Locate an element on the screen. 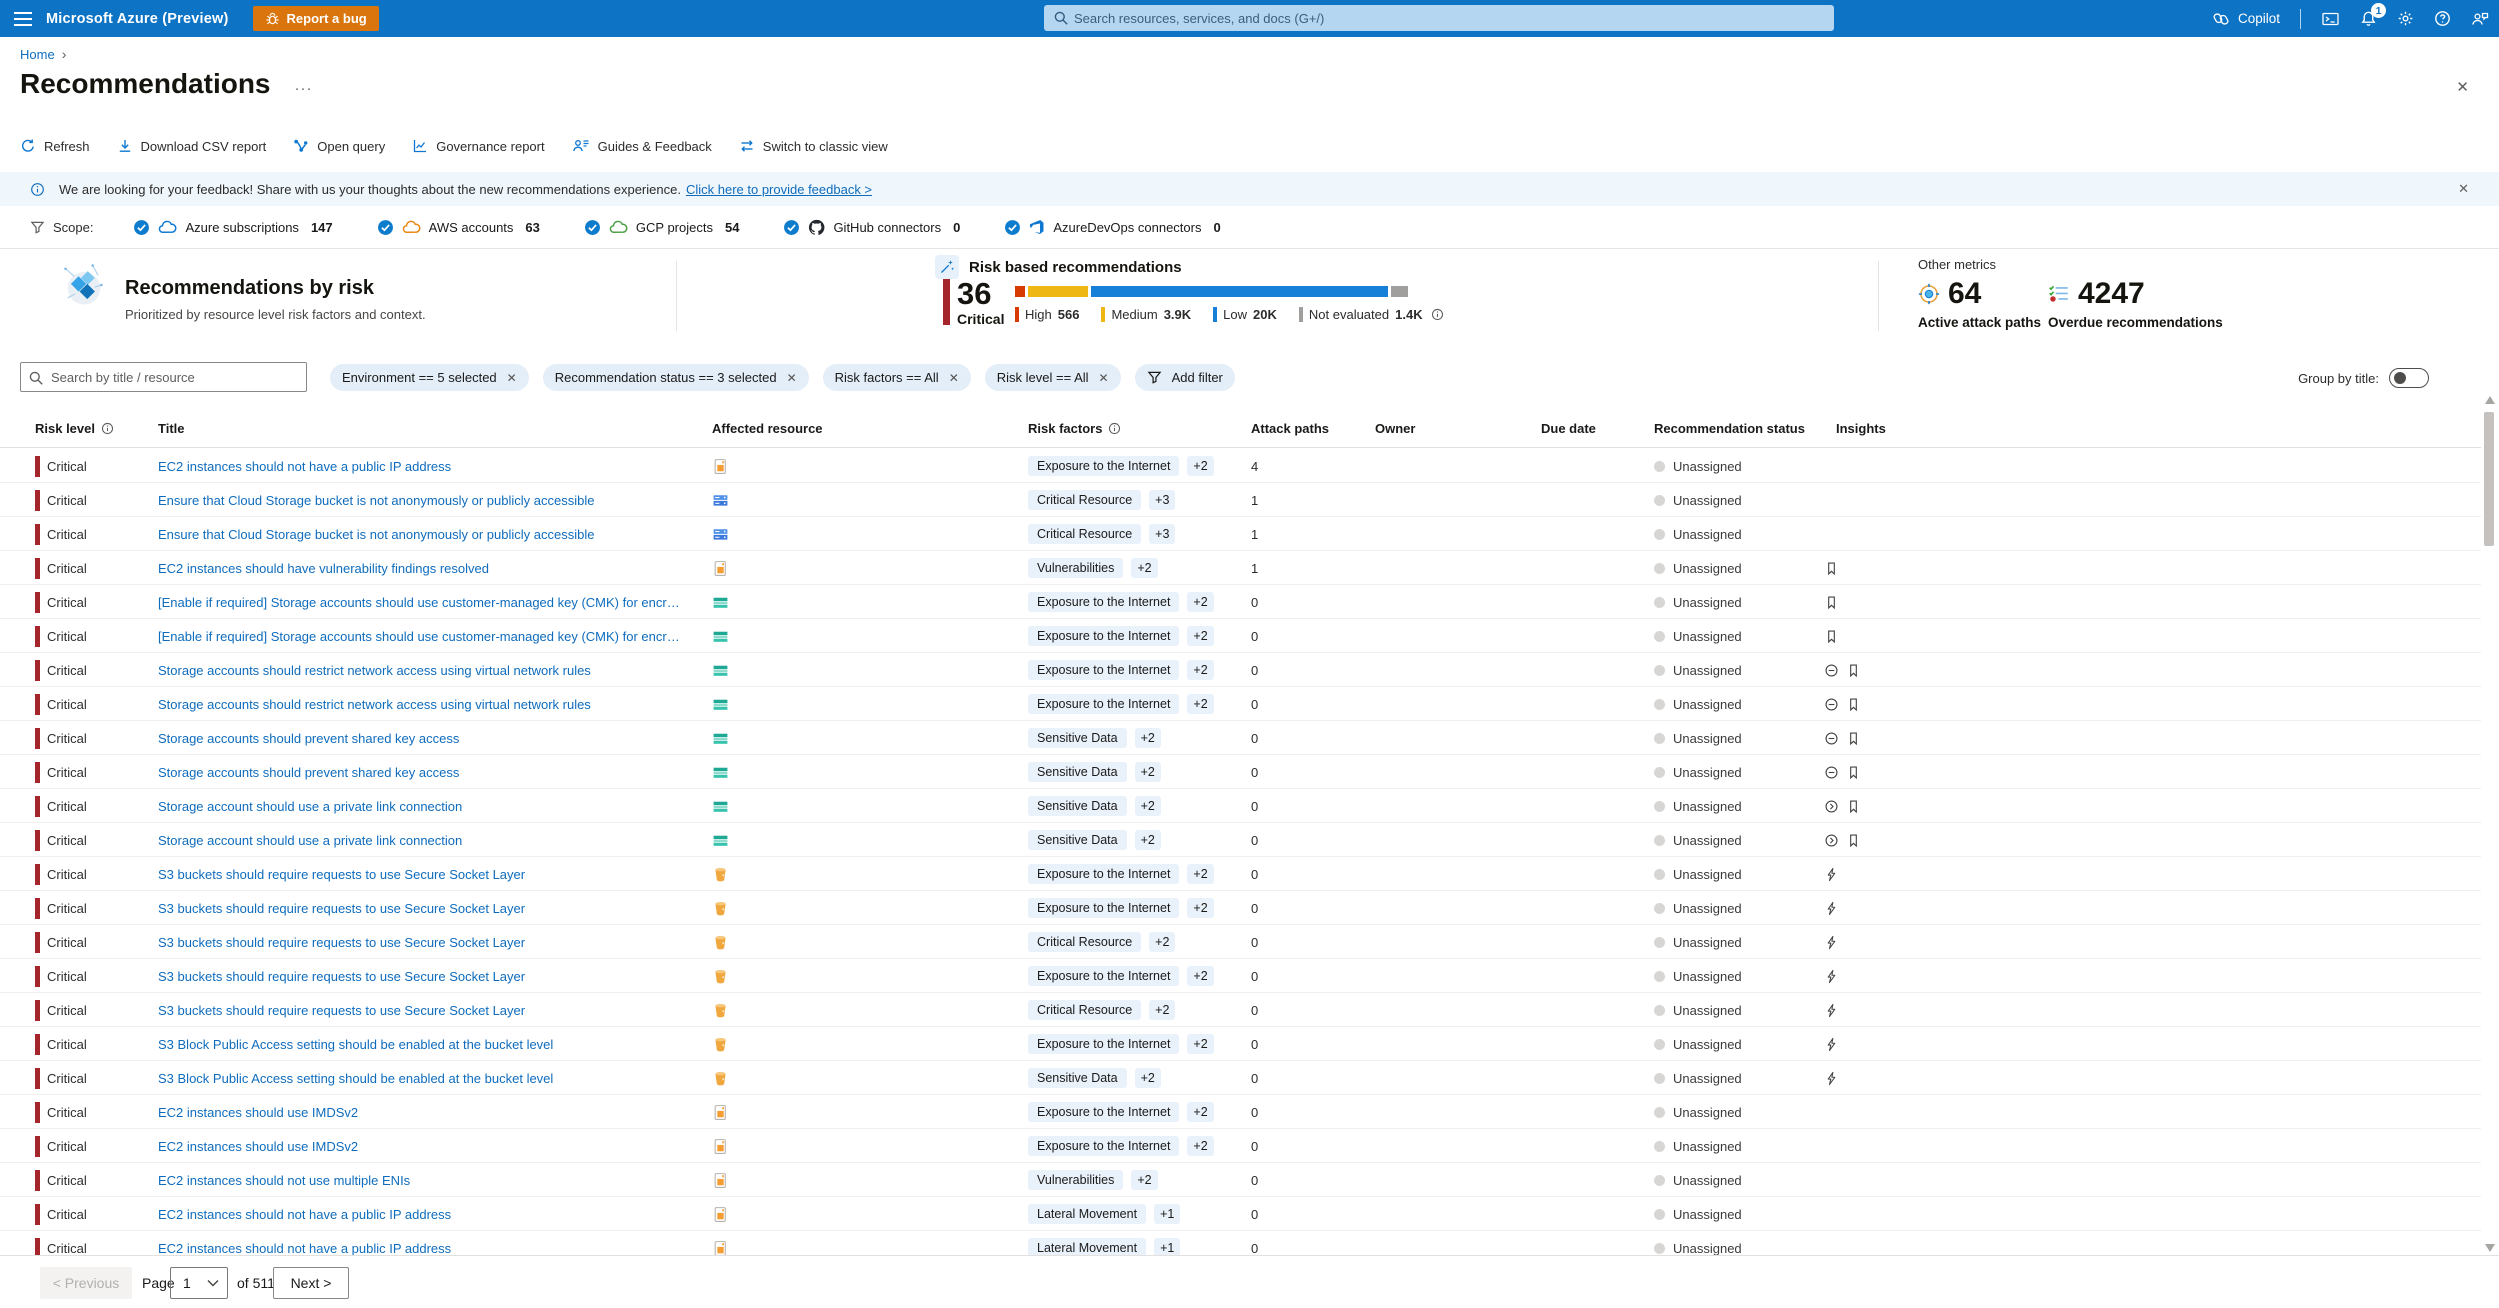 The width and height of the screenshot is (2499, 1308). toolbar-switch-to-classic-view: Switch to classic view is located at coordinates (813, 146).